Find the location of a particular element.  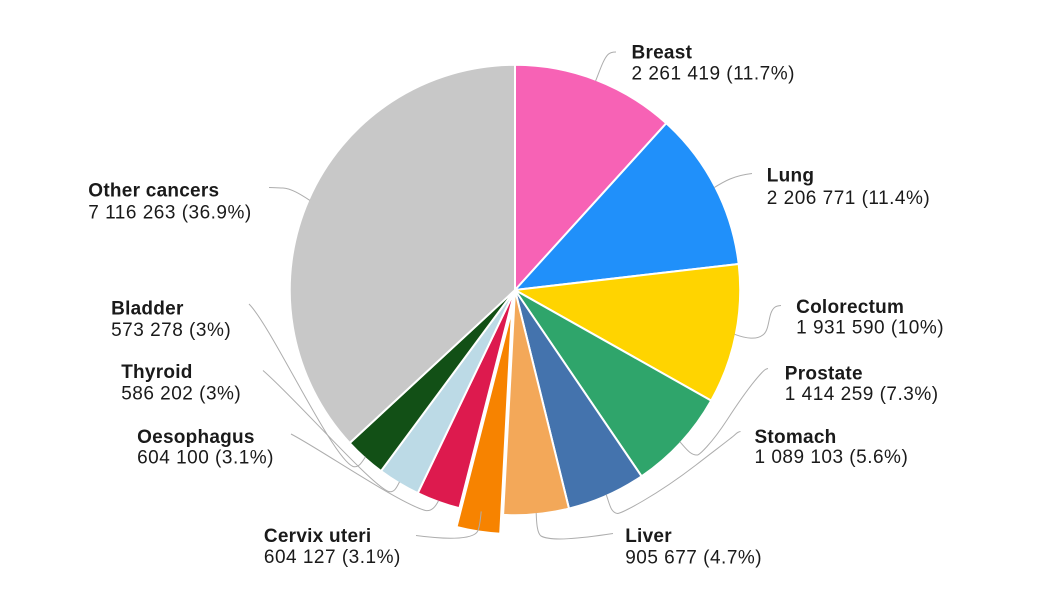

svg-text: Breast is located at coordinates (662, 52).